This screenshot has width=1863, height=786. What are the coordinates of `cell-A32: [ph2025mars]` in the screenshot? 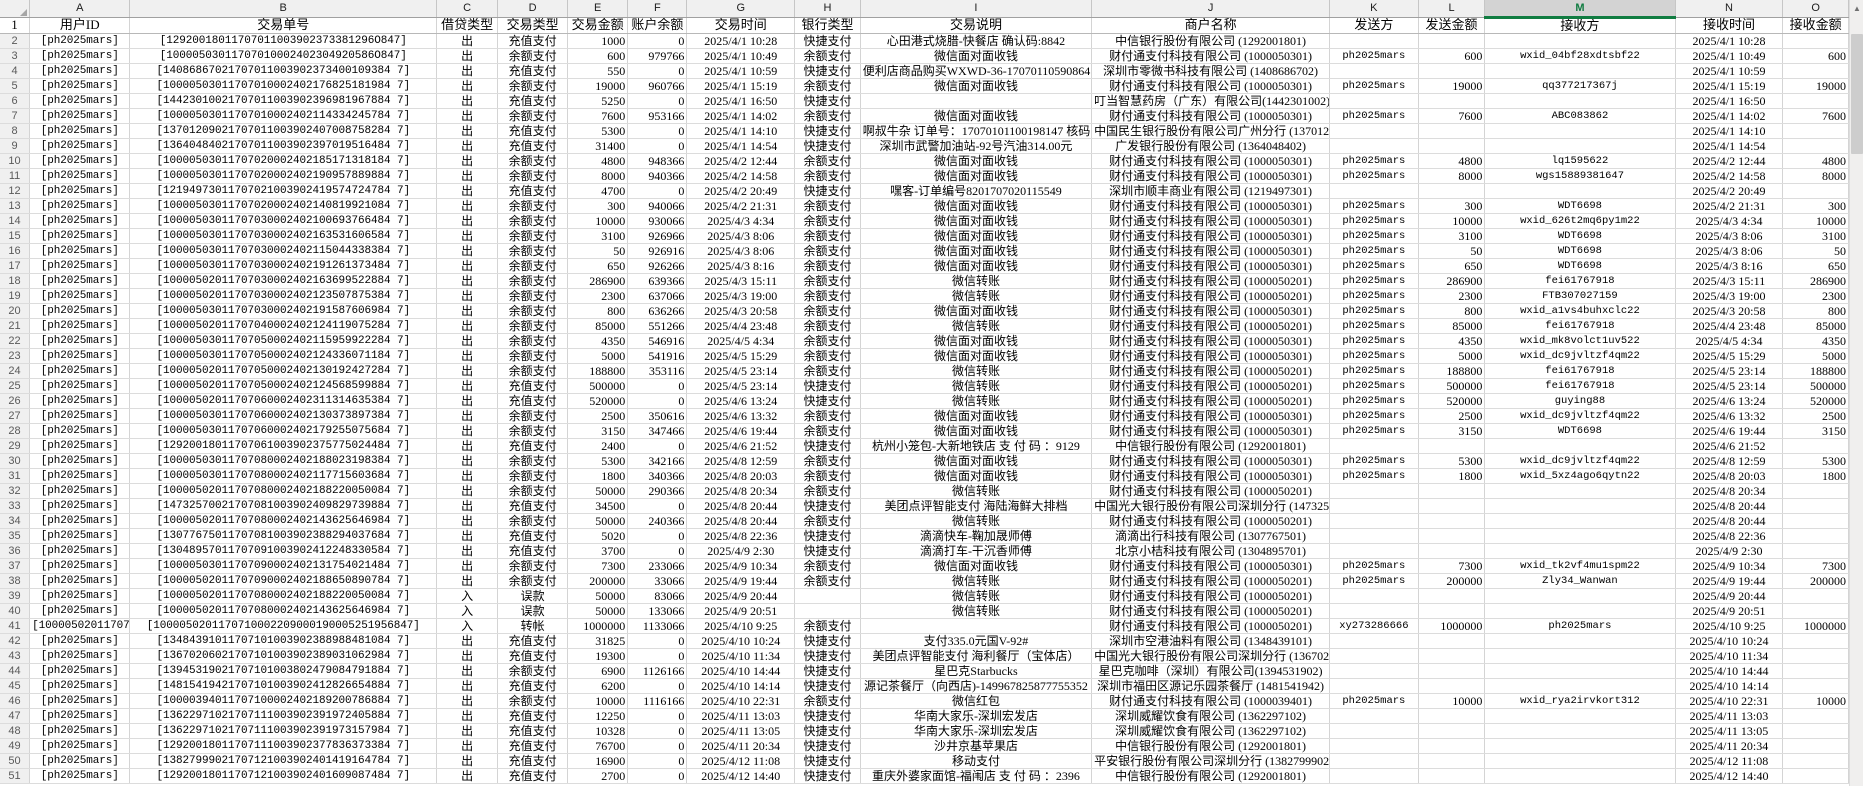 It's located at (80, 491).